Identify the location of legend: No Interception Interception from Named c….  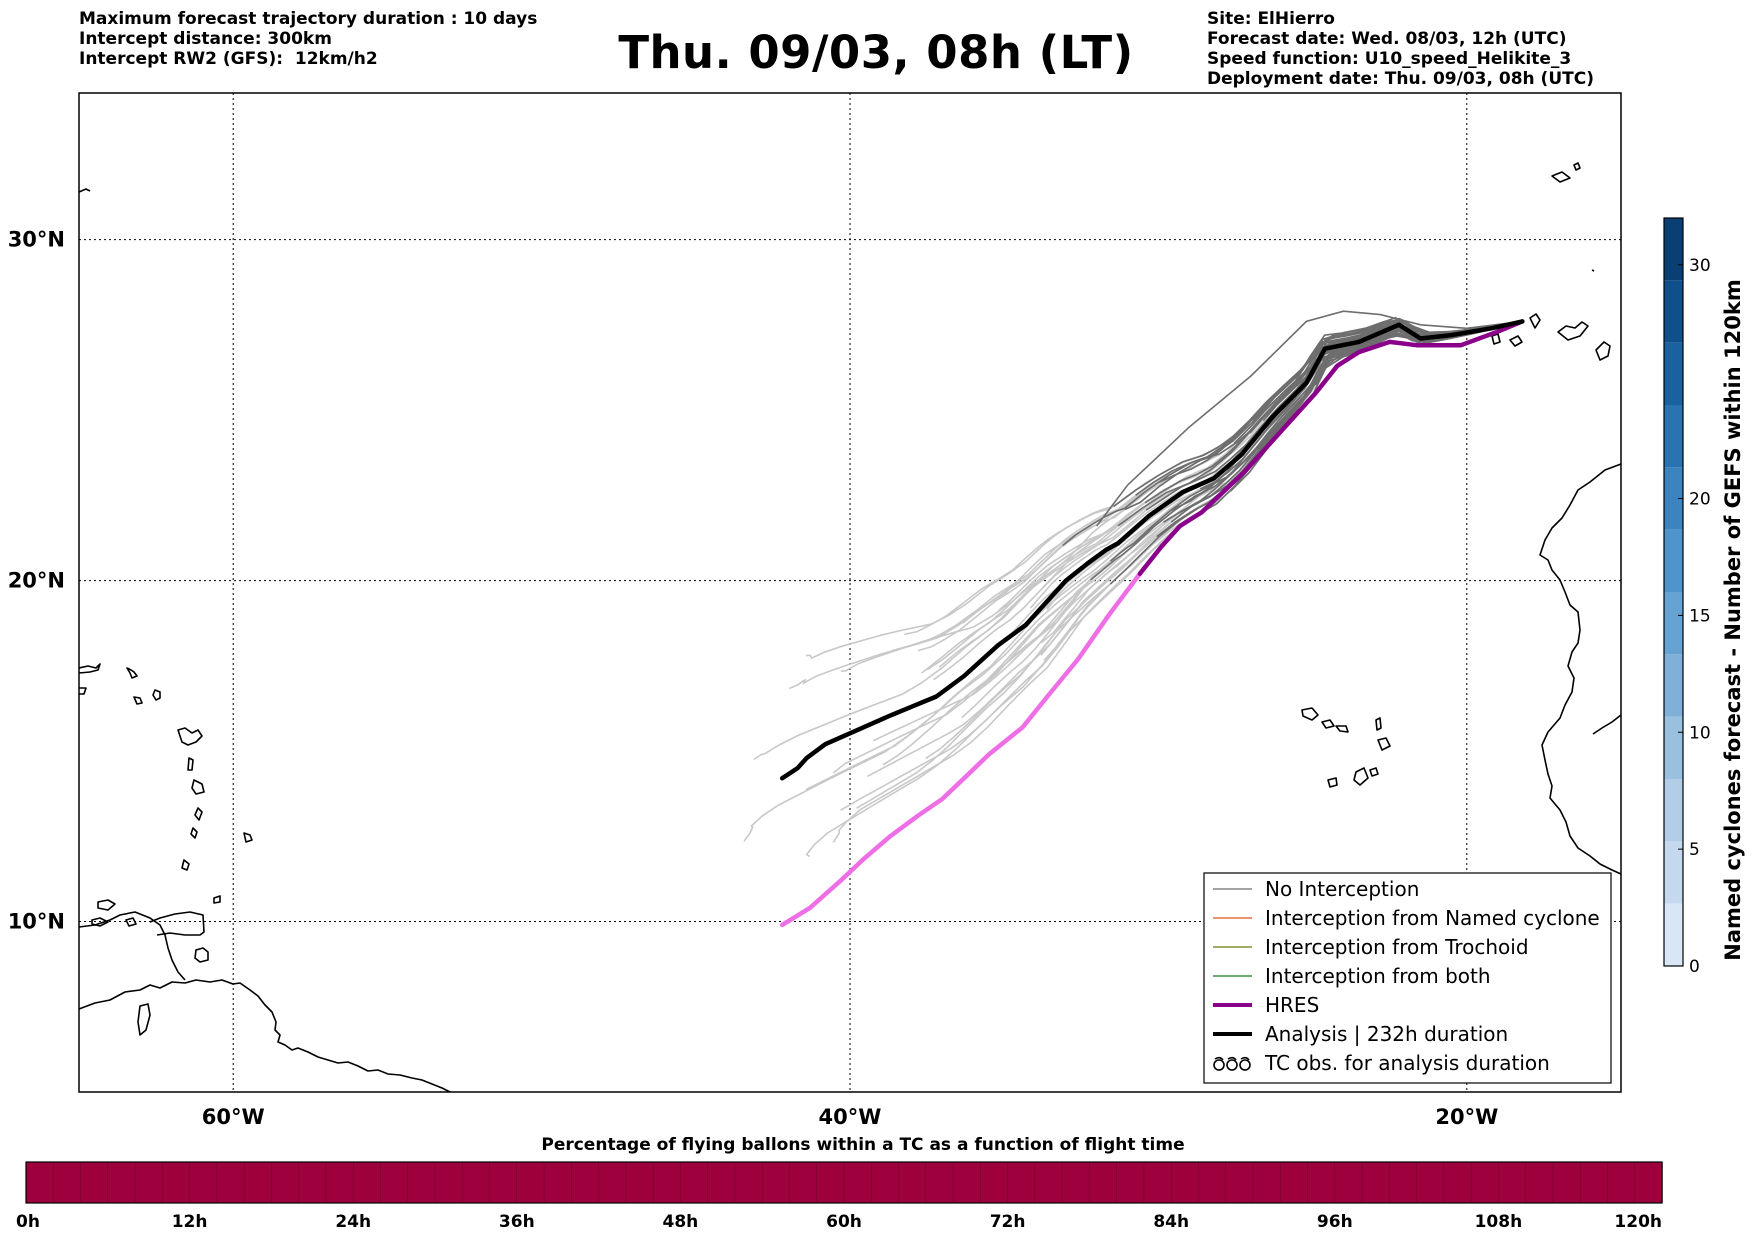
(1407, 978).